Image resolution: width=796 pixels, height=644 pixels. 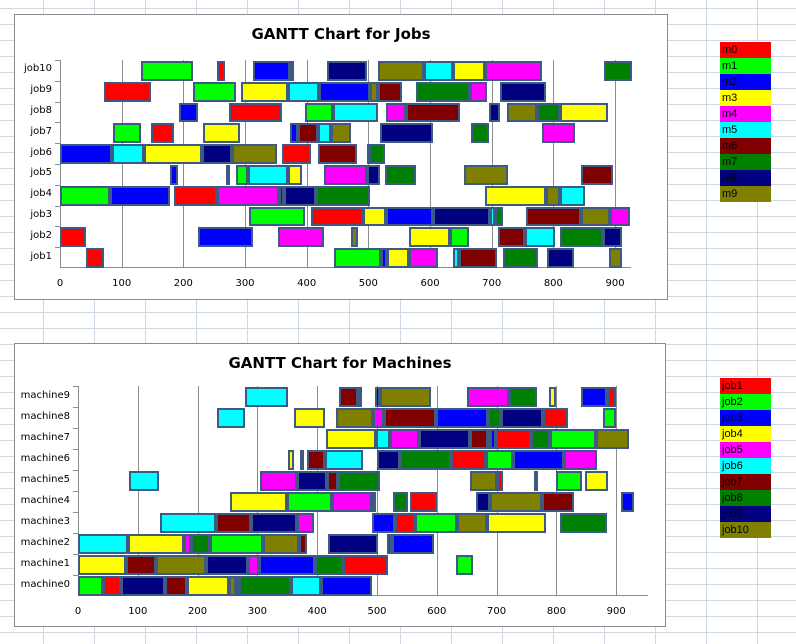 What do you see at coordinates (745, 402) in the screenshot?
I see `legend-item: job2` at bounding box center [745, 402].